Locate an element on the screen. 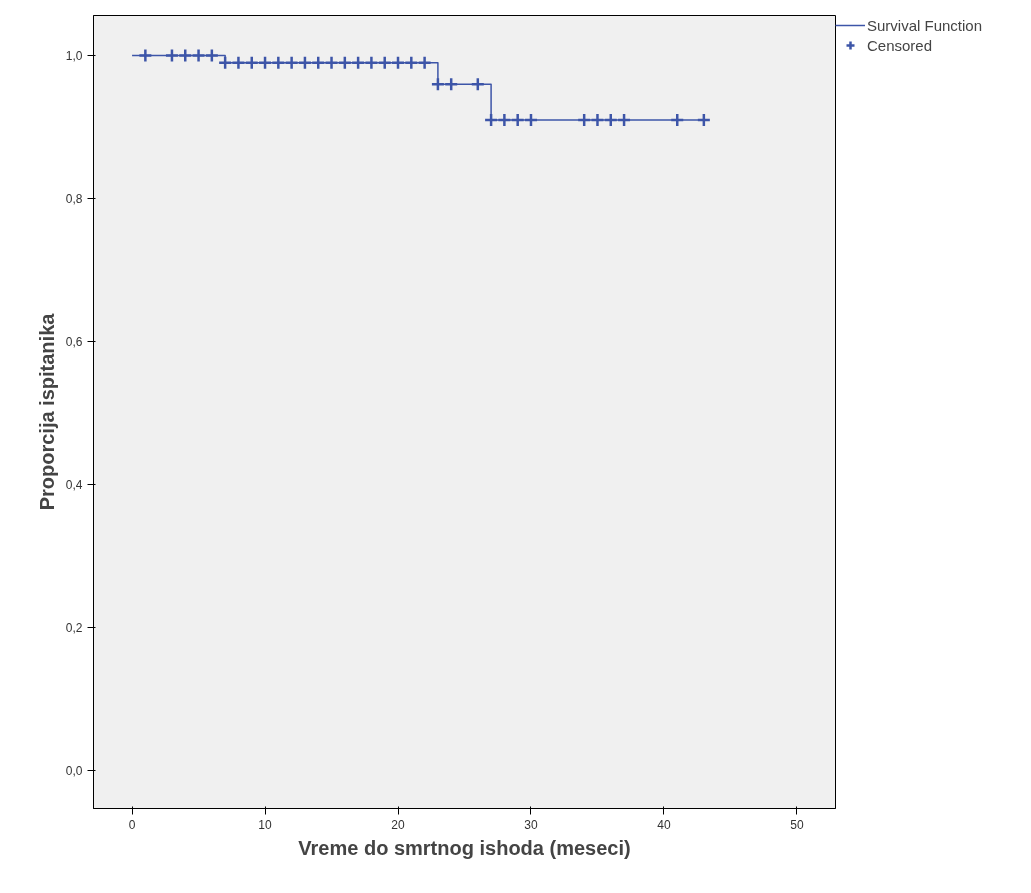 Image resolution: width=1031 pixels, height=893 pixels. x-tick-label: 40 is located at coordinates (664, 824).